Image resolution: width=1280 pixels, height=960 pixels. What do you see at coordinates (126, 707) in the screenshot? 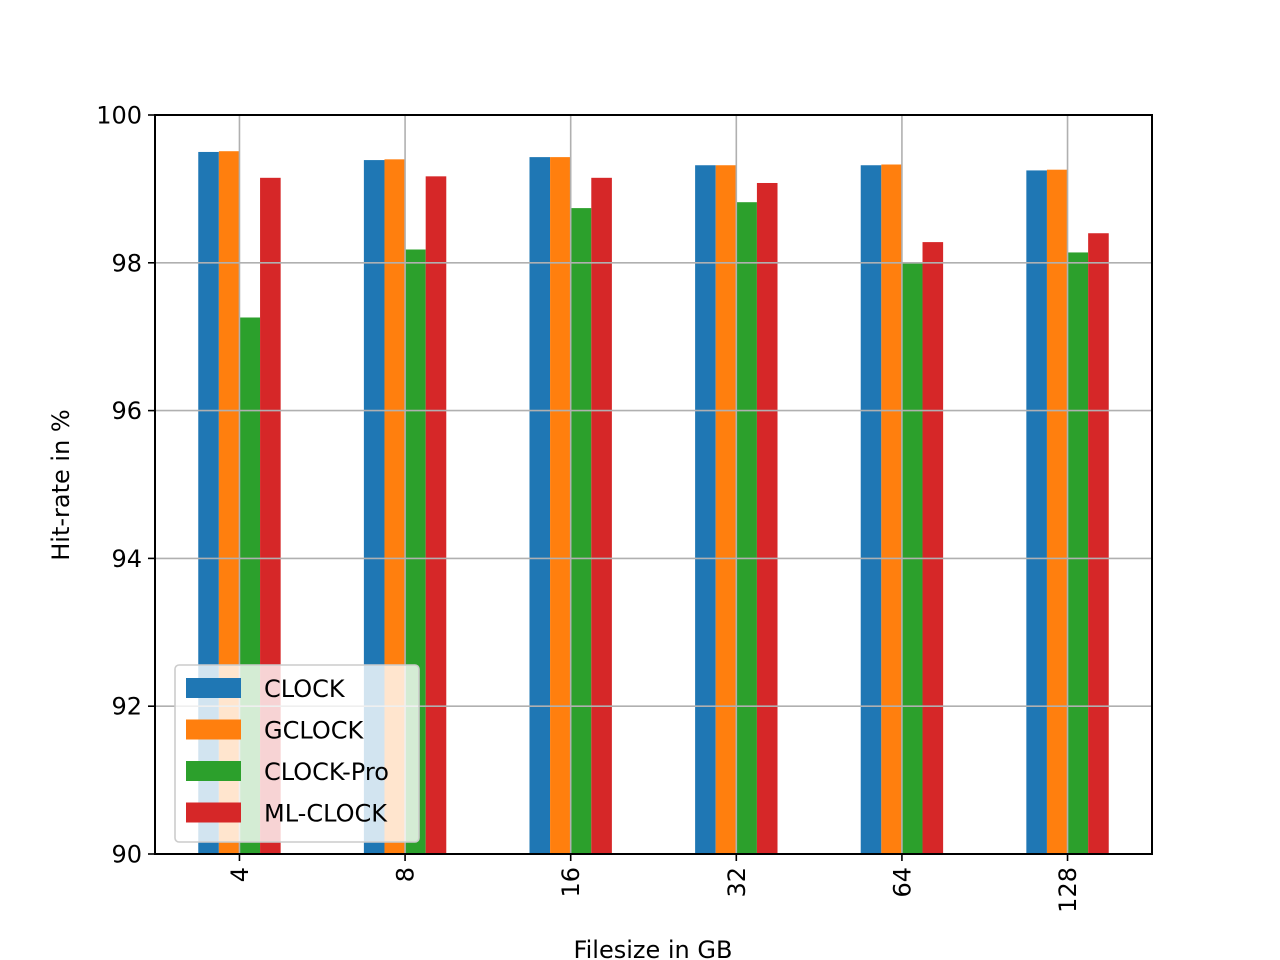
I see `y-tick-label: 92` at bounding box center [126, 707].